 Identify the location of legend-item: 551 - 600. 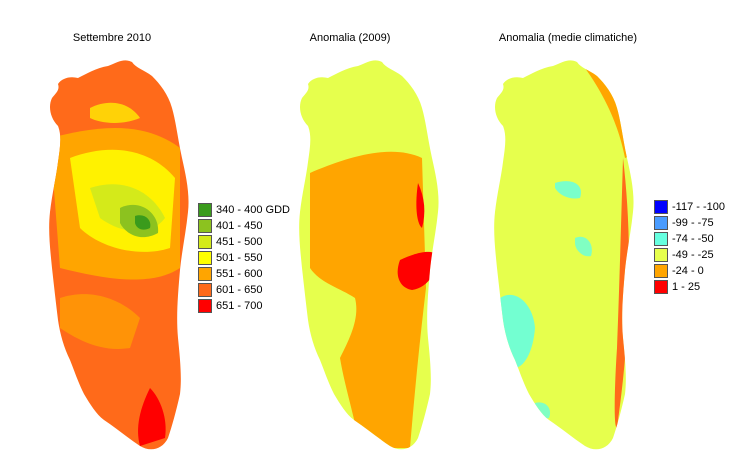
(244, 274).